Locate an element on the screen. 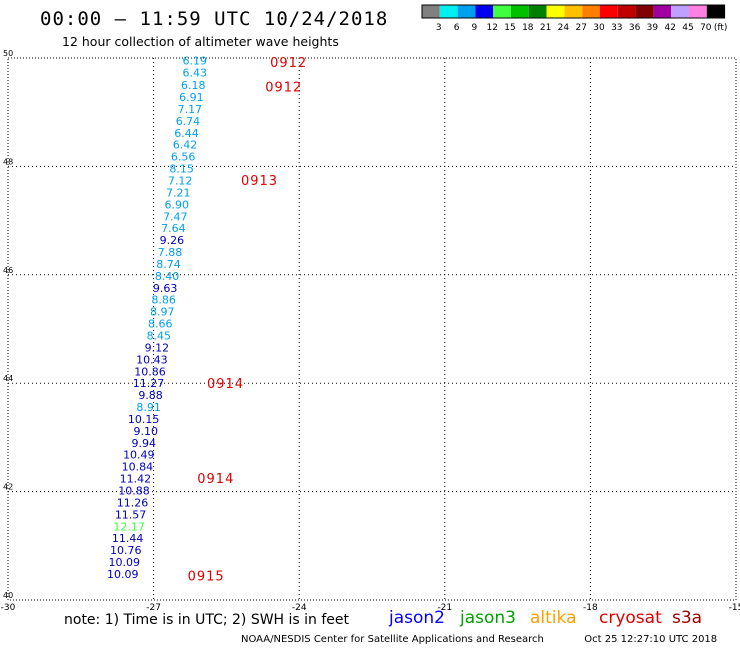  wave-height-label: 10.84 is located at coordinates (138, 467).